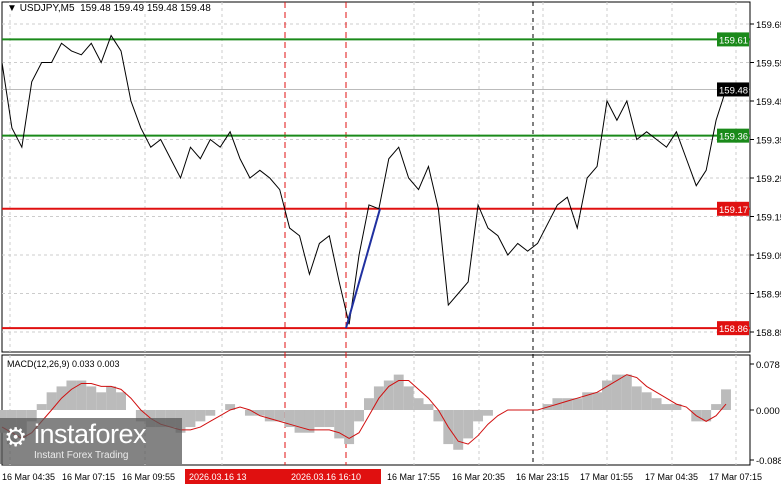  Describe the element at coordinates (768, 64) in the screenshot. I see `price-tick-label: 159.55` at that location.